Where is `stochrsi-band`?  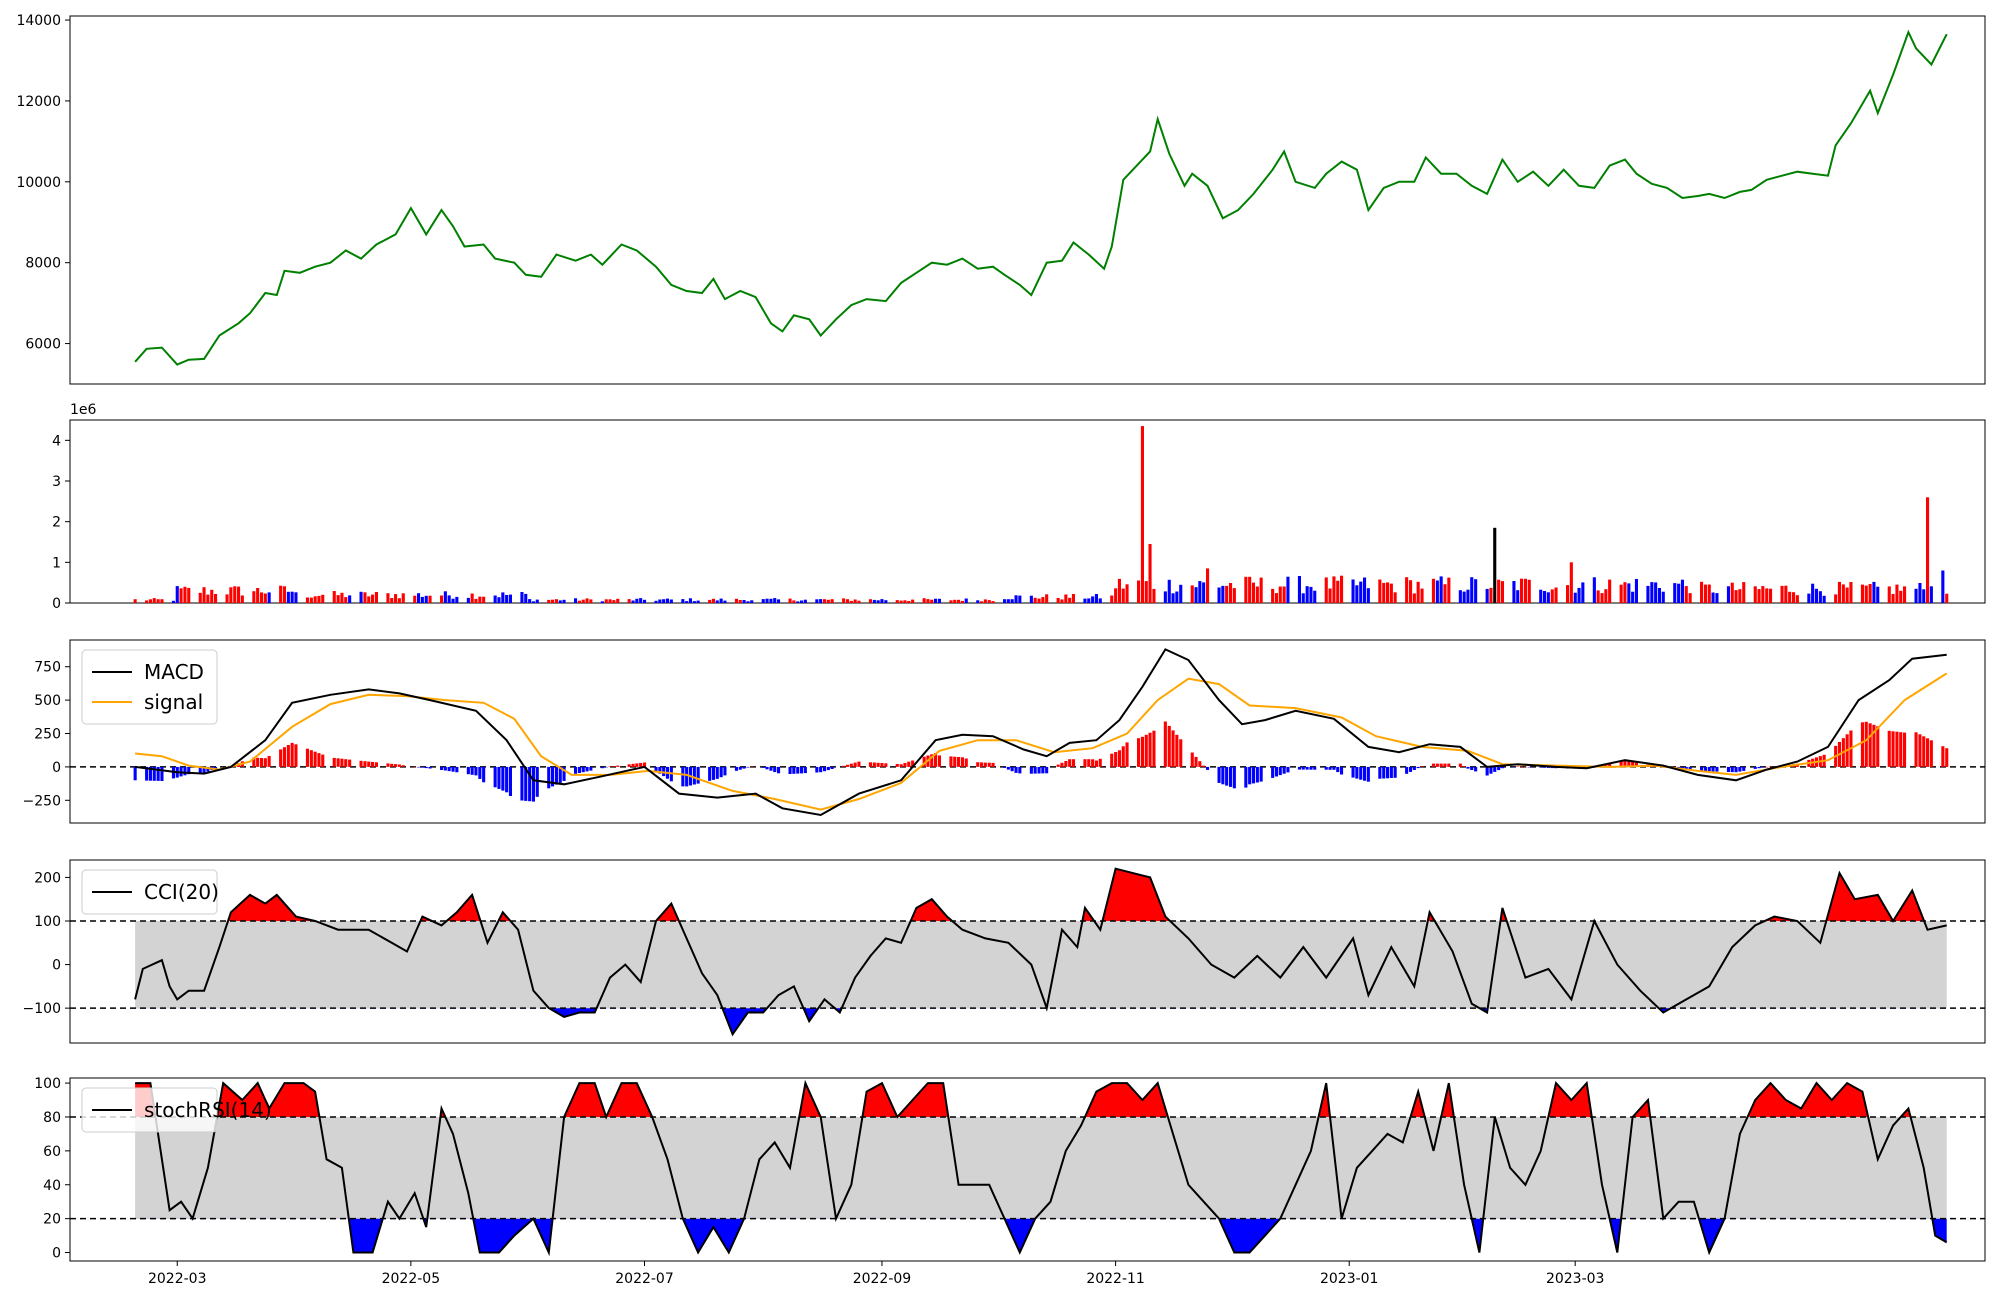
stochrsi-band is located at coordinates (1041, 1167).